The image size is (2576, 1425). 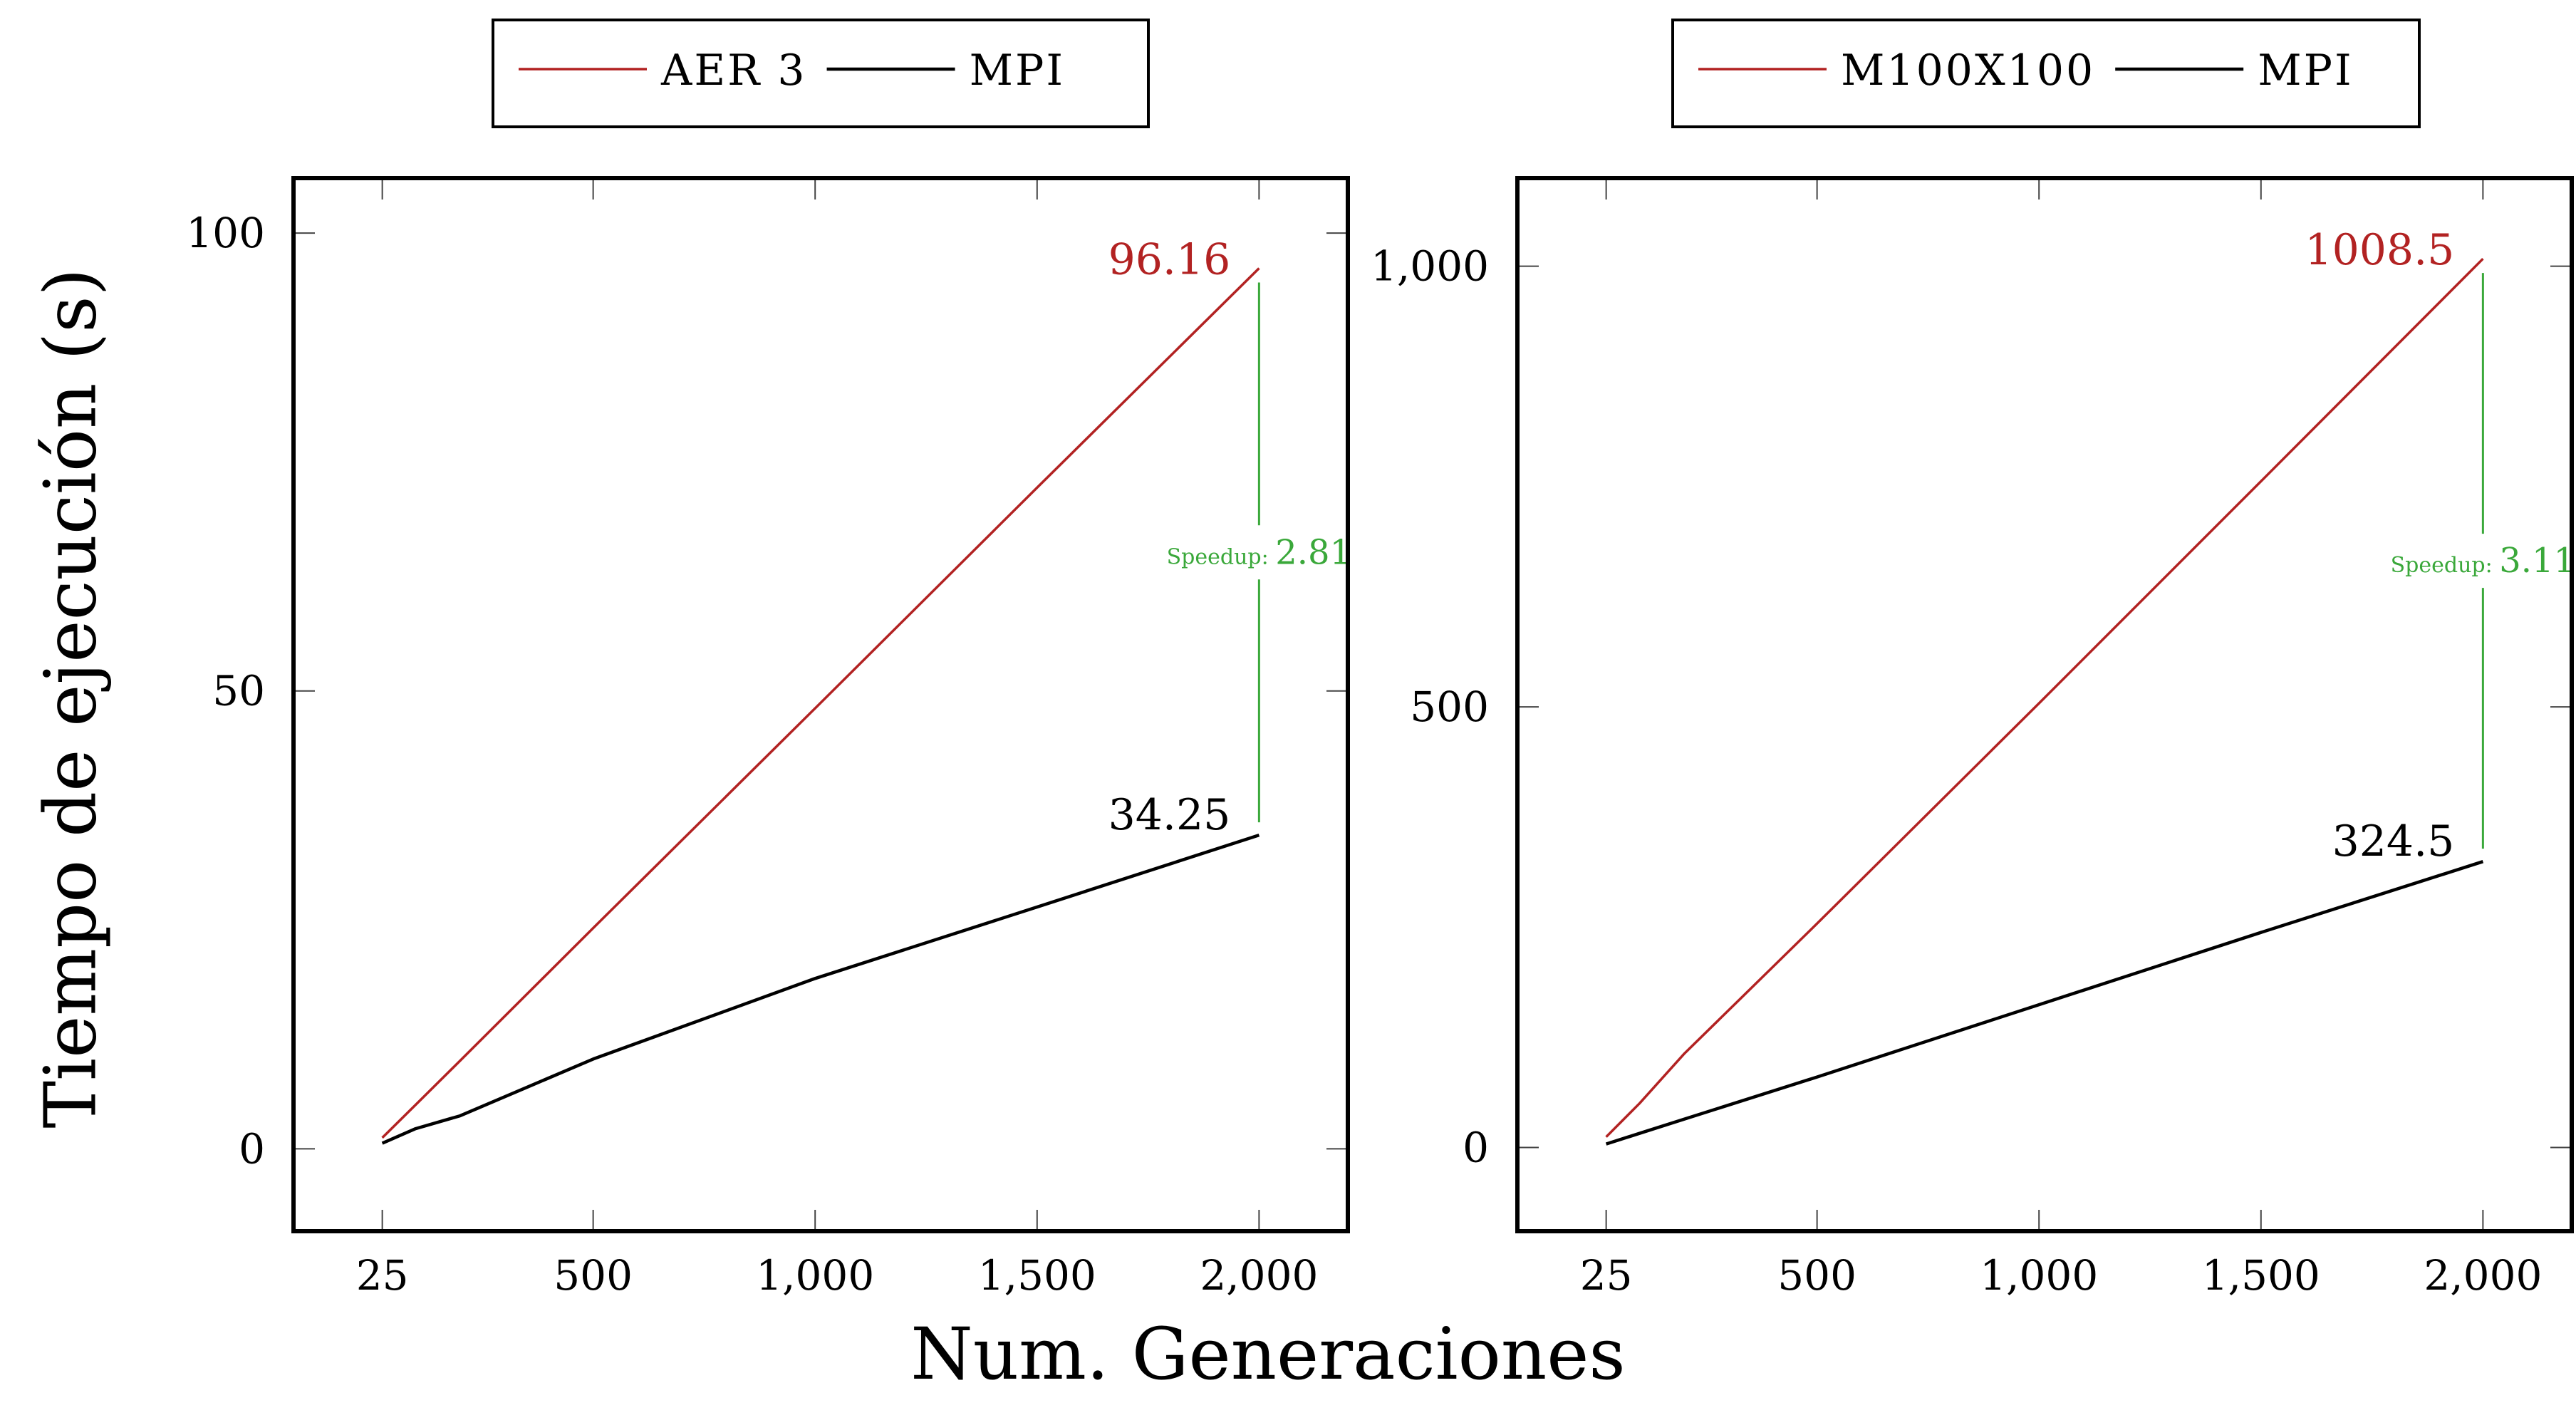 I want to click on speedup-value: 3.11, so click(x=2537, y=561).